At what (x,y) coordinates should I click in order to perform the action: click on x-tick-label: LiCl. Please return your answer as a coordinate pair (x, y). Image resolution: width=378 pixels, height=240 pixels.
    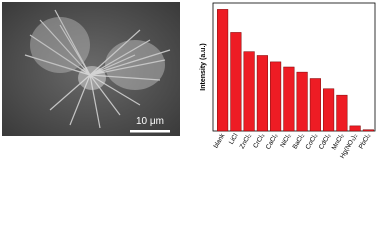
    Looking at the image, I should click on (234, 139).